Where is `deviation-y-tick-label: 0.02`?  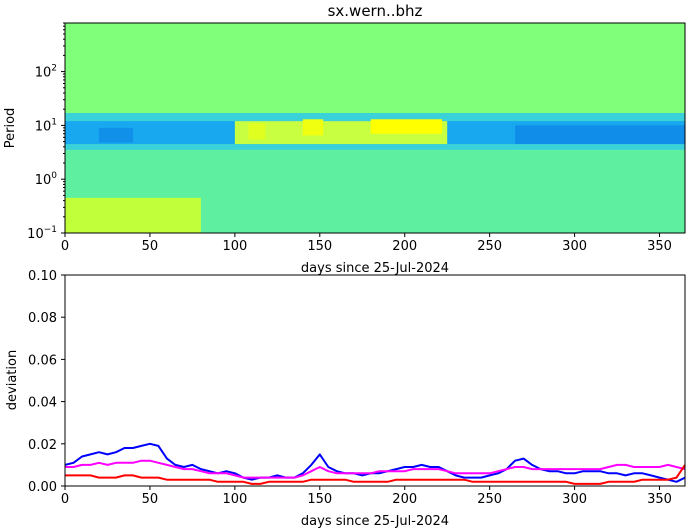
deviation-y-tick-label: 0.02 is located at coordinates (42, 445).